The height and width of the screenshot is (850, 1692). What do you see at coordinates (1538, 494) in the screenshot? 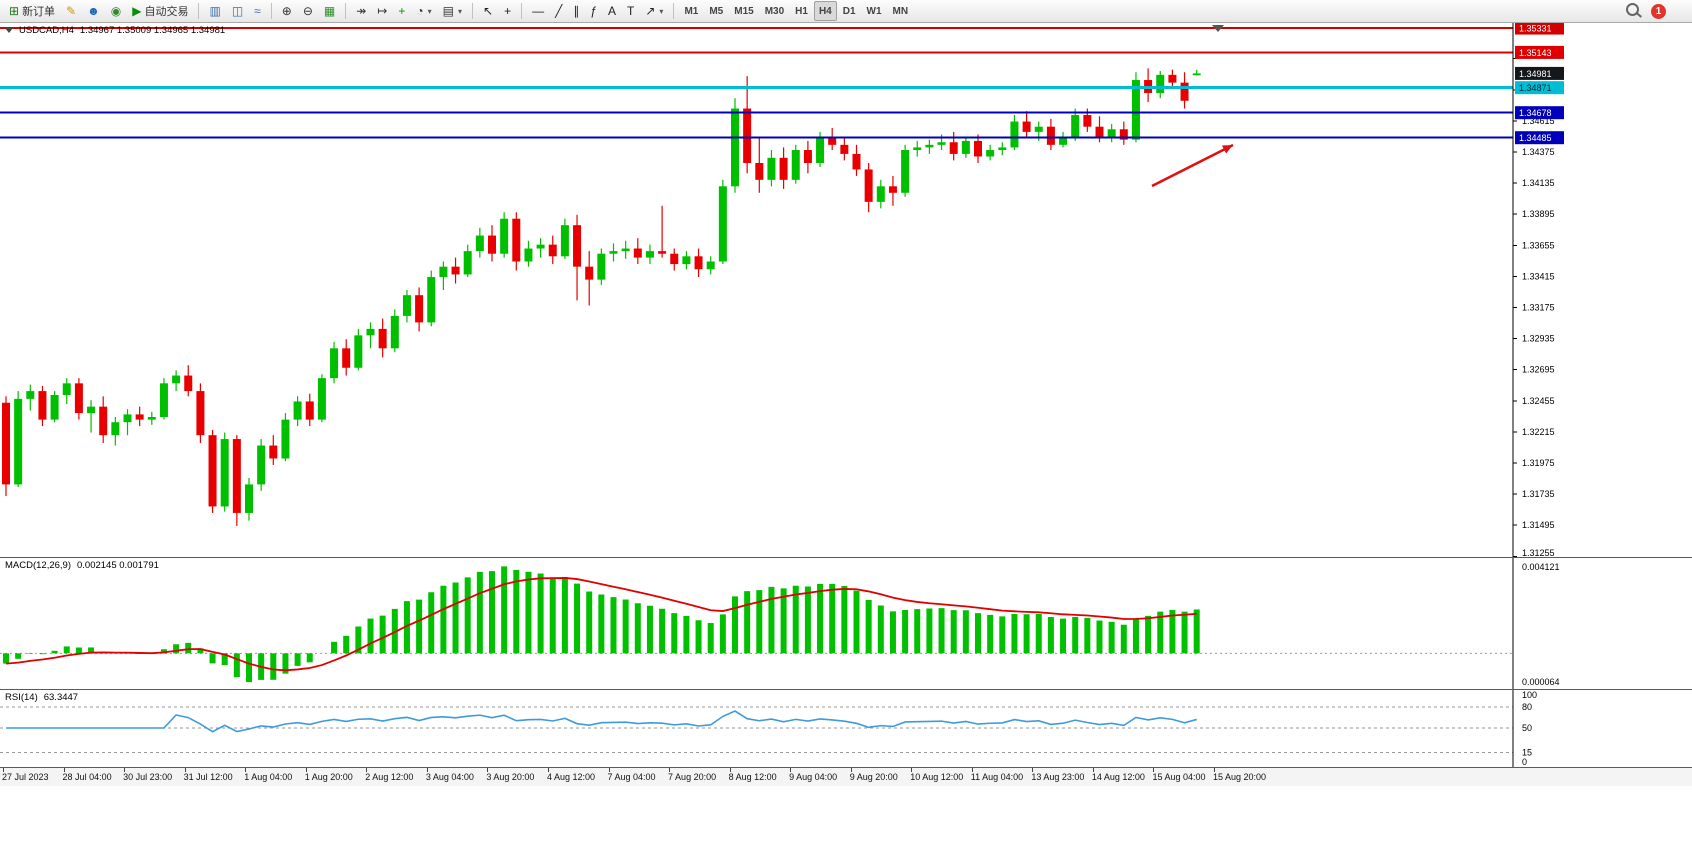
I see `price-tick-label: 1.31735` at bounding box center [1538, 494].